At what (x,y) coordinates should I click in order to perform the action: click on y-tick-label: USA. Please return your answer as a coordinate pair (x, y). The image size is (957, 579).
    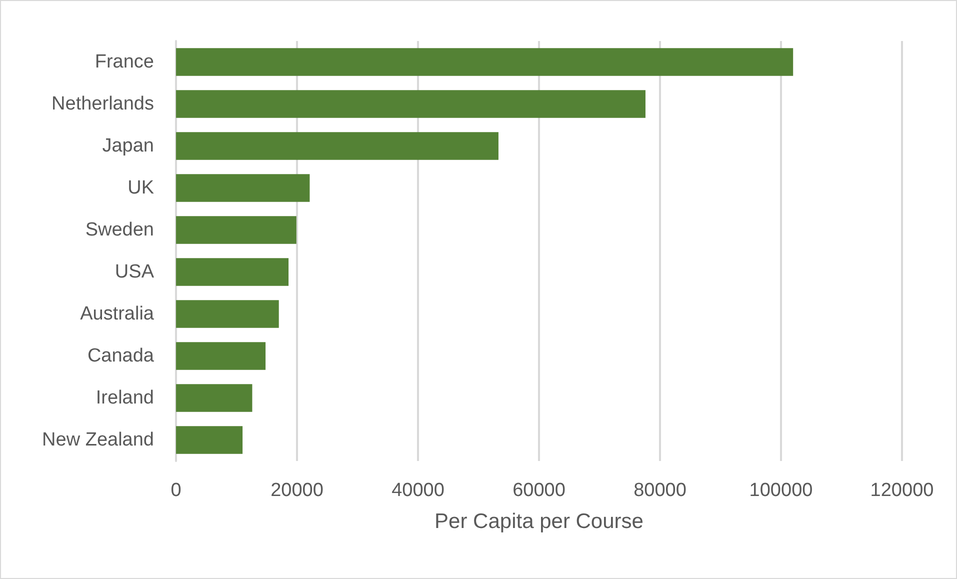
    Looking at the image, I should click on (134, 272).